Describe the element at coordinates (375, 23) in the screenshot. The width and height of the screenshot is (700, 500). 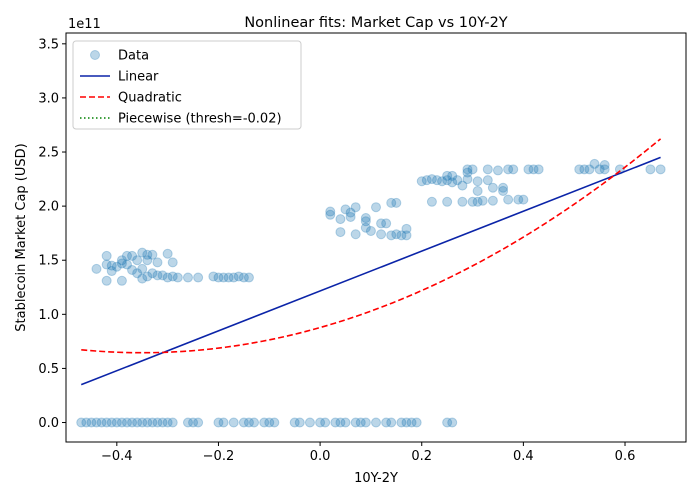
I see `chart-title: Nonlinear fits: Market Cap vs 10Y-2Y` at that location.